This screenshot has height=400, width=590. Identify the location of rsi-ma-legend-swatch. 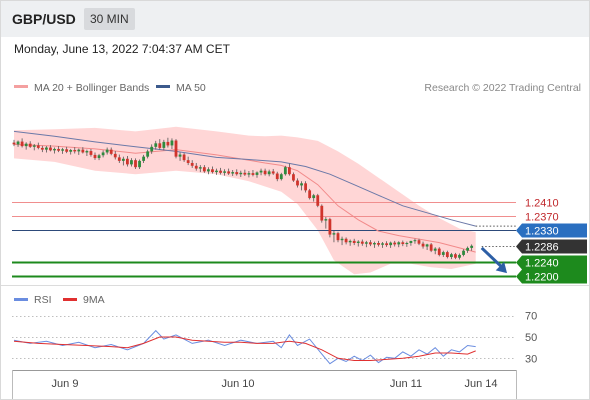
(70, 299).